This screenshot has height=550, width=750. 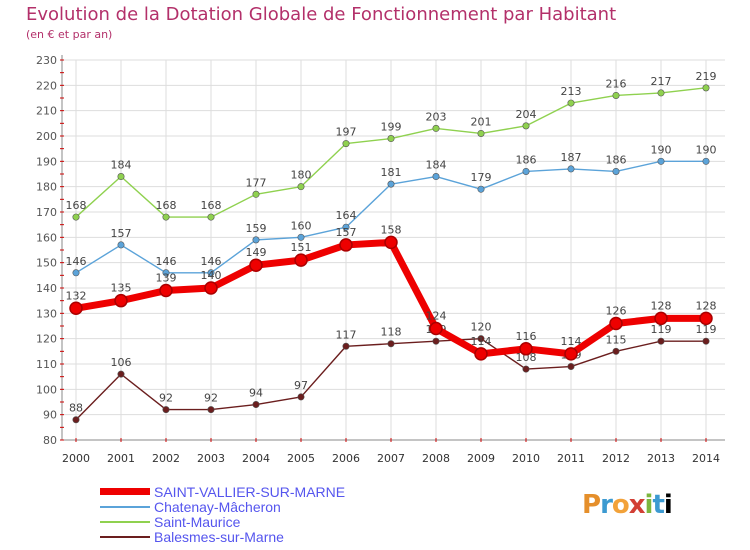 I want to click on data-label: 204, so click(x=526, y=114).